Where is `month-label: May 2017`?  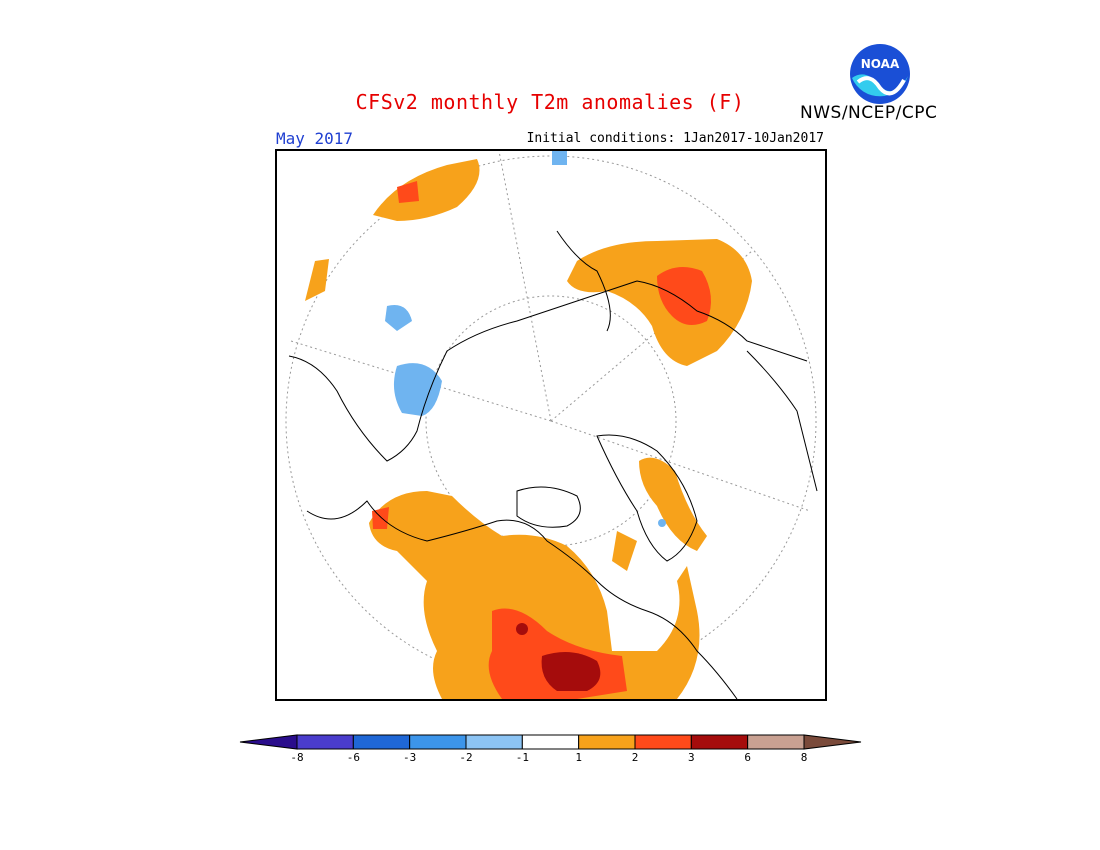 month-label: May 2017 is located at coordinates (315, 138).